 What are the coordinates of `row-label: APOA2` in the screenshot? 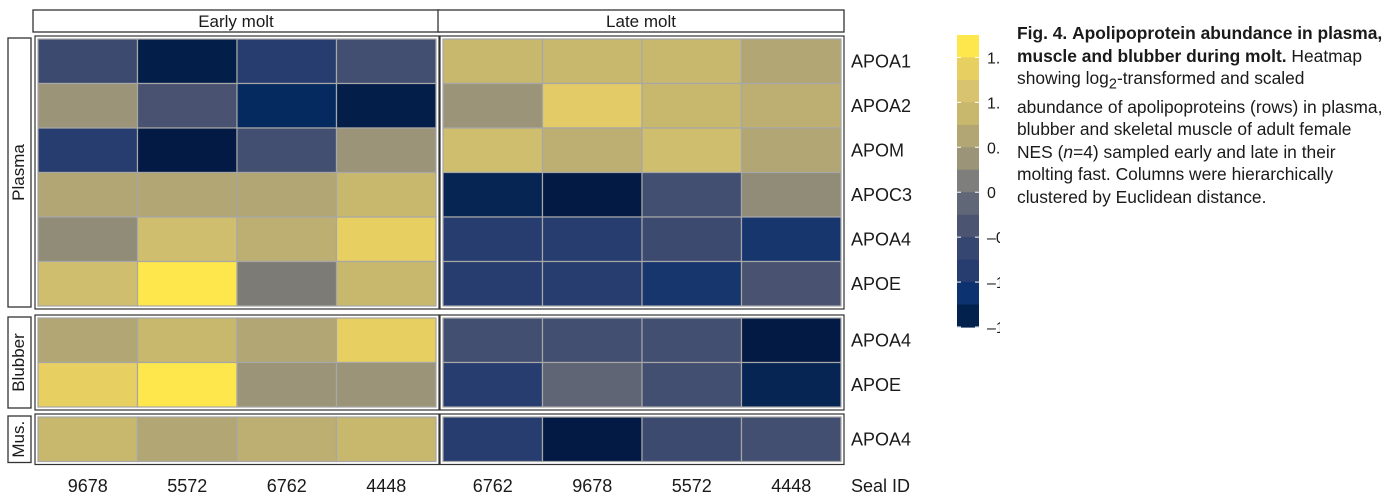 It's located at (881, 106).